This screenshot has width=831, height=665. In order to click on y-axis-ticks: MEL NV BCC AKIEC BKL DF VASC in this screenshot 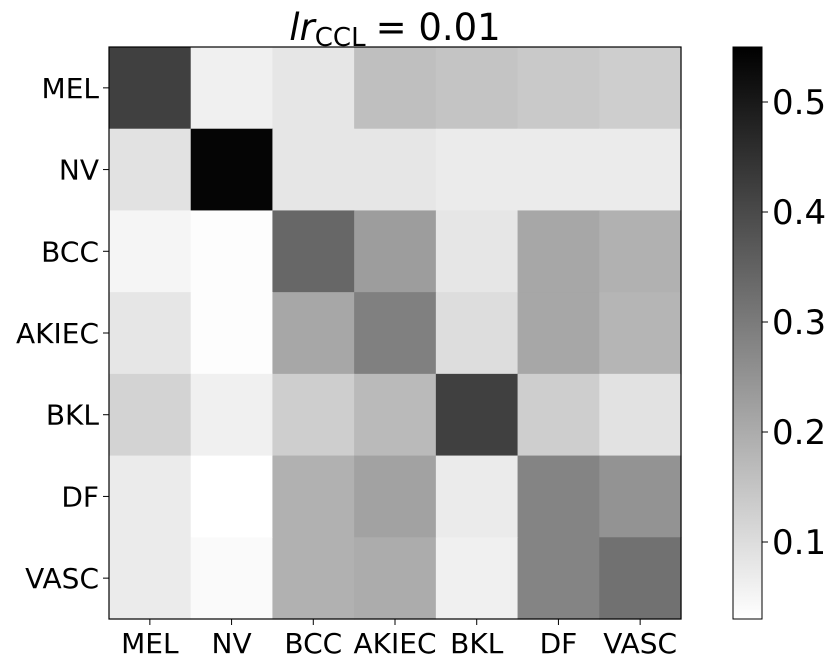, I will do `click(62, 333)`.